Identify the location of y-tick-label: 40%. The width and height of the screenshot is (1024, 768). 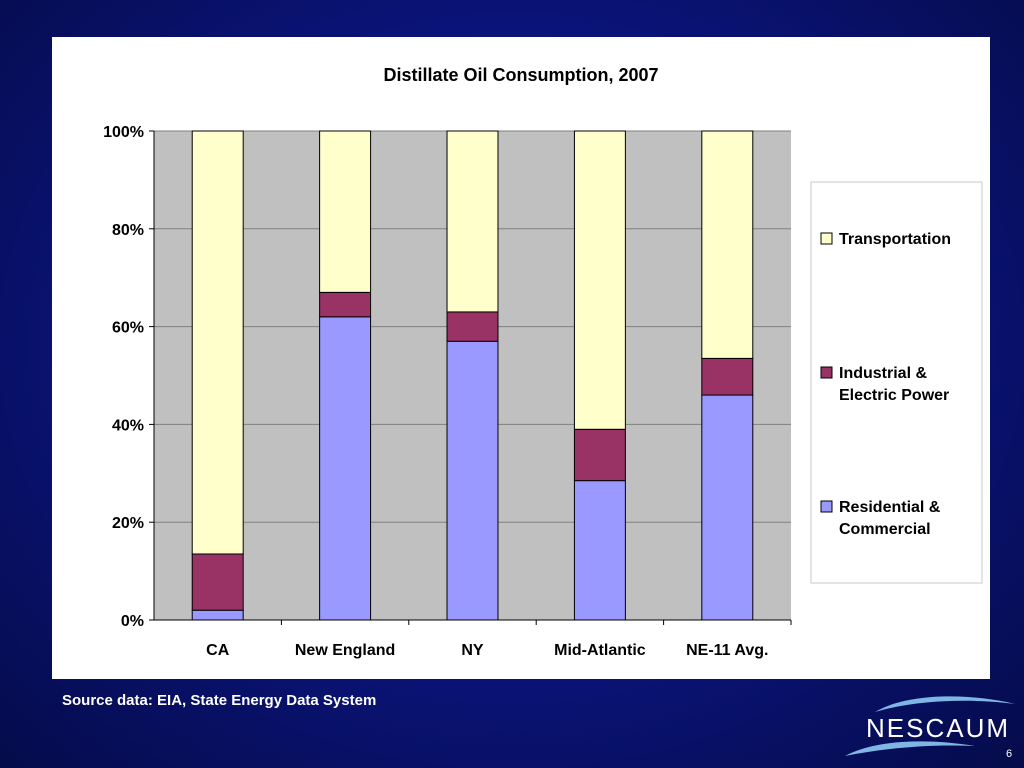
(128, 425).